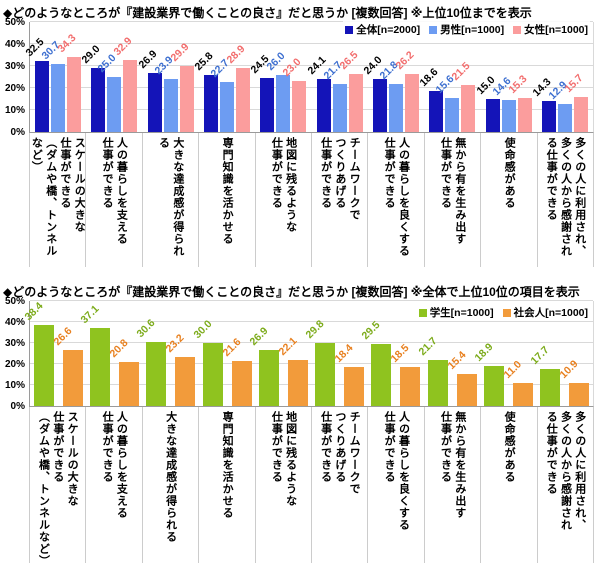 Image resolution: width=600 pixels, height=584 pixels. I want to click on legend-item: 全体[n=2000], so click(382, 29).